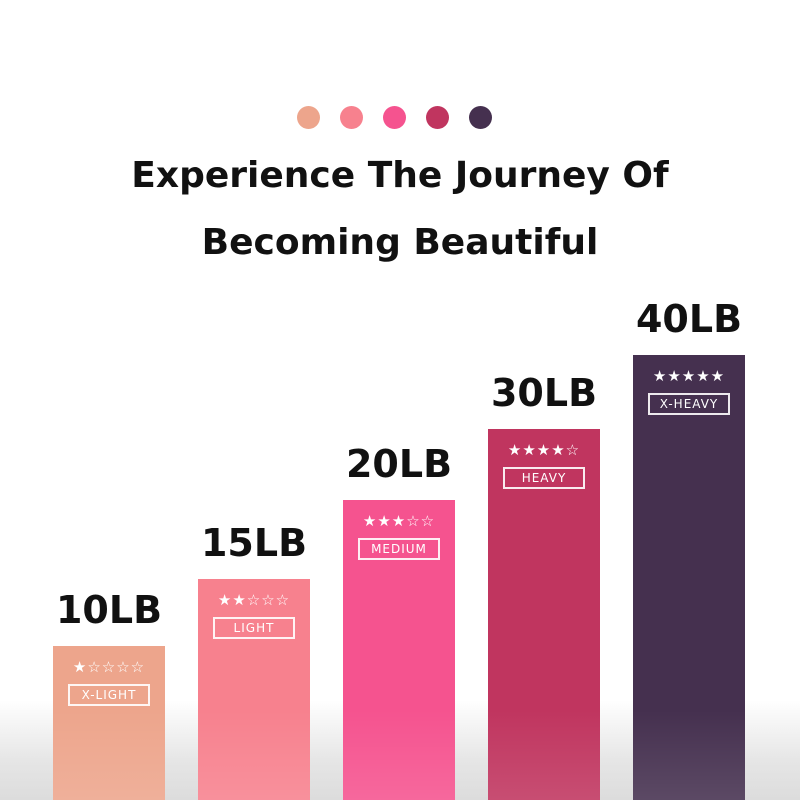 This screenshot has height=800, width=800. Describe the element at coordinates (254, 689) in the screenshot. I see `bar-light: ★★☆☆☆ LIGHT` at that location.